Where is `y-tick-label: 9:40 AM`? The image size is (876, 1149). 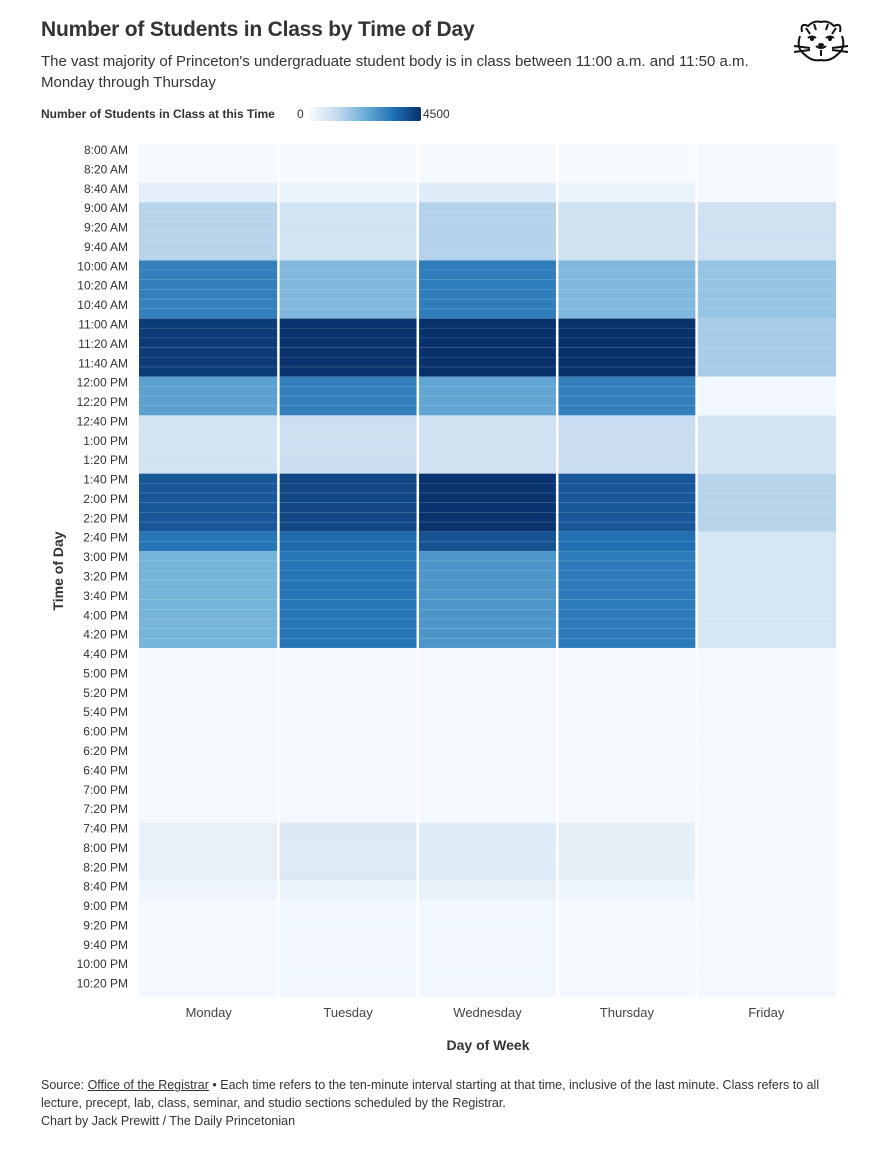
y-tick-label: 9:40 AM is located at coordinates (106, 247).